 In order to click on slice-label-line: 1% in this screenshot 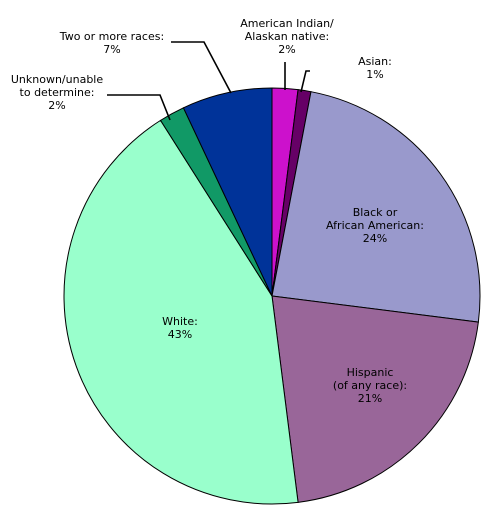, I will do `click(374, 74)`.